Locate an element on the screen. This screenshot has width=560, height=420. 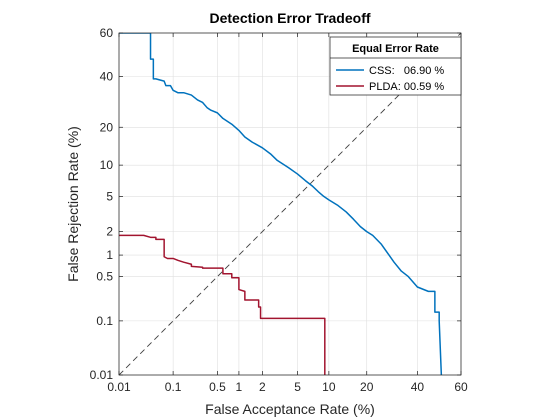
y-tick-label: 1 is located at coordinates (109, 255).